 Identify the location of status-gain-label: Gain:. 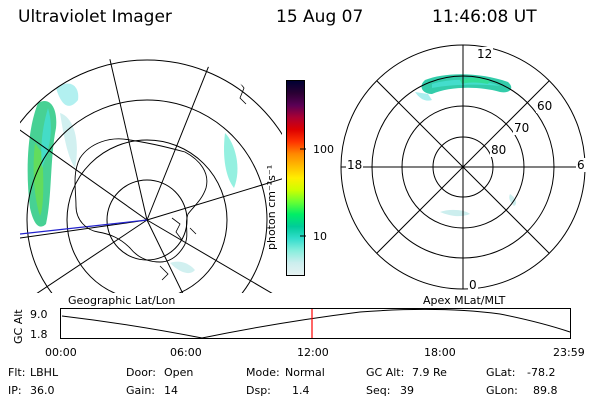
(140, 390).